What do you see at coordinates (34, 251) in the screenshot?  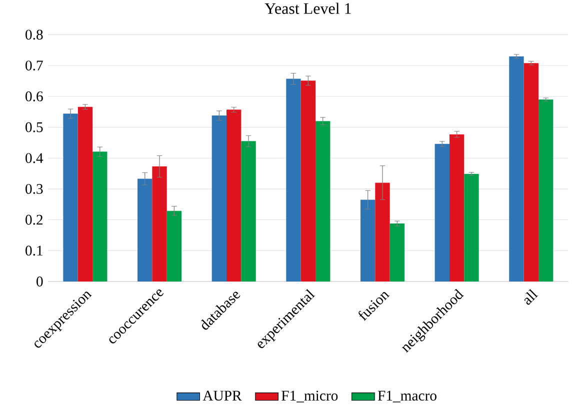 I see `y-tick-label: 0.1` at bounding box center [34, 251].